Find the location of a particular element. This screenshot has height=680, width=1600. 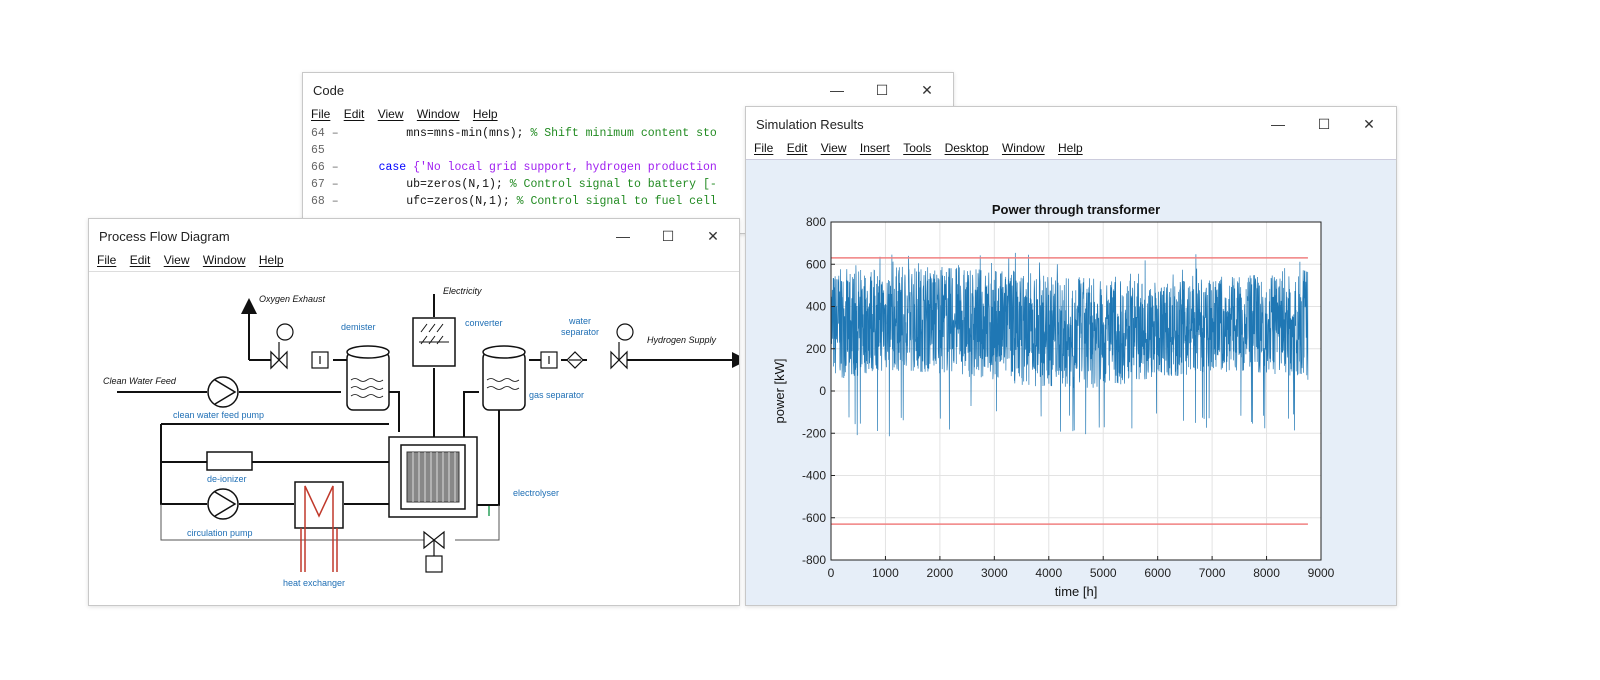

sim-window-title: Simulation Results is located at coordinates (810, 124).